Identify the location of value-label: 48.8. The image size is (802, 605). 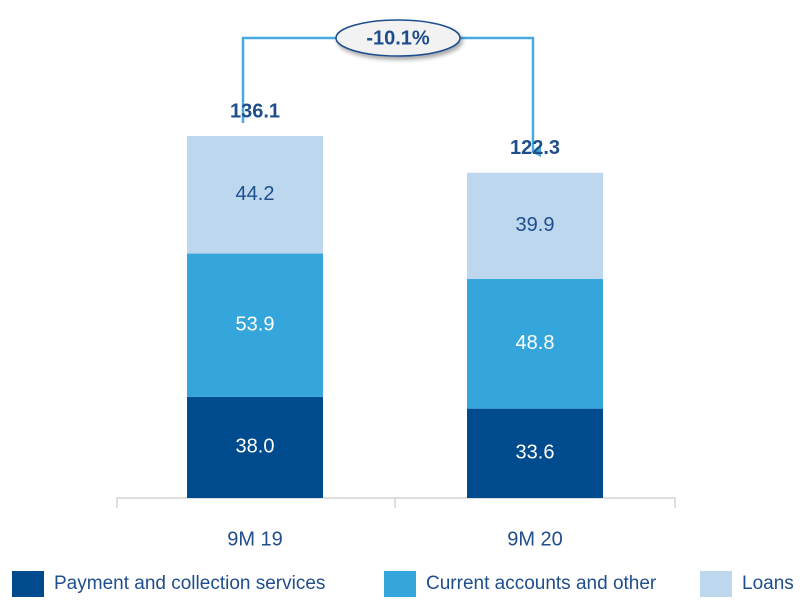
(535, 343).